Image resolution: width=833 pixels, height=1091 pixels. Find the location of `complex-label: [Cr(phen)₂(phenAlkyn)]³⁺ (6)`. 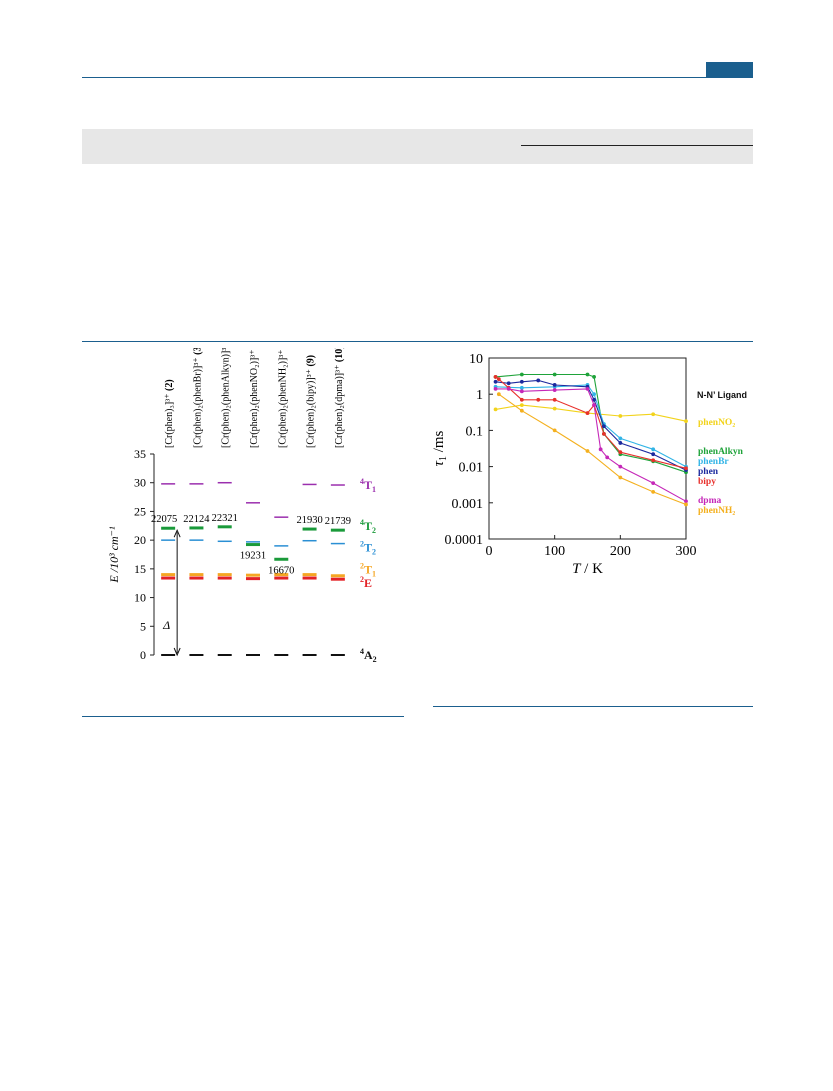

complex-label: [Cr(phen)₂(phenAlkyn)]³⁺ (6) is located at coordinates (226, 398).